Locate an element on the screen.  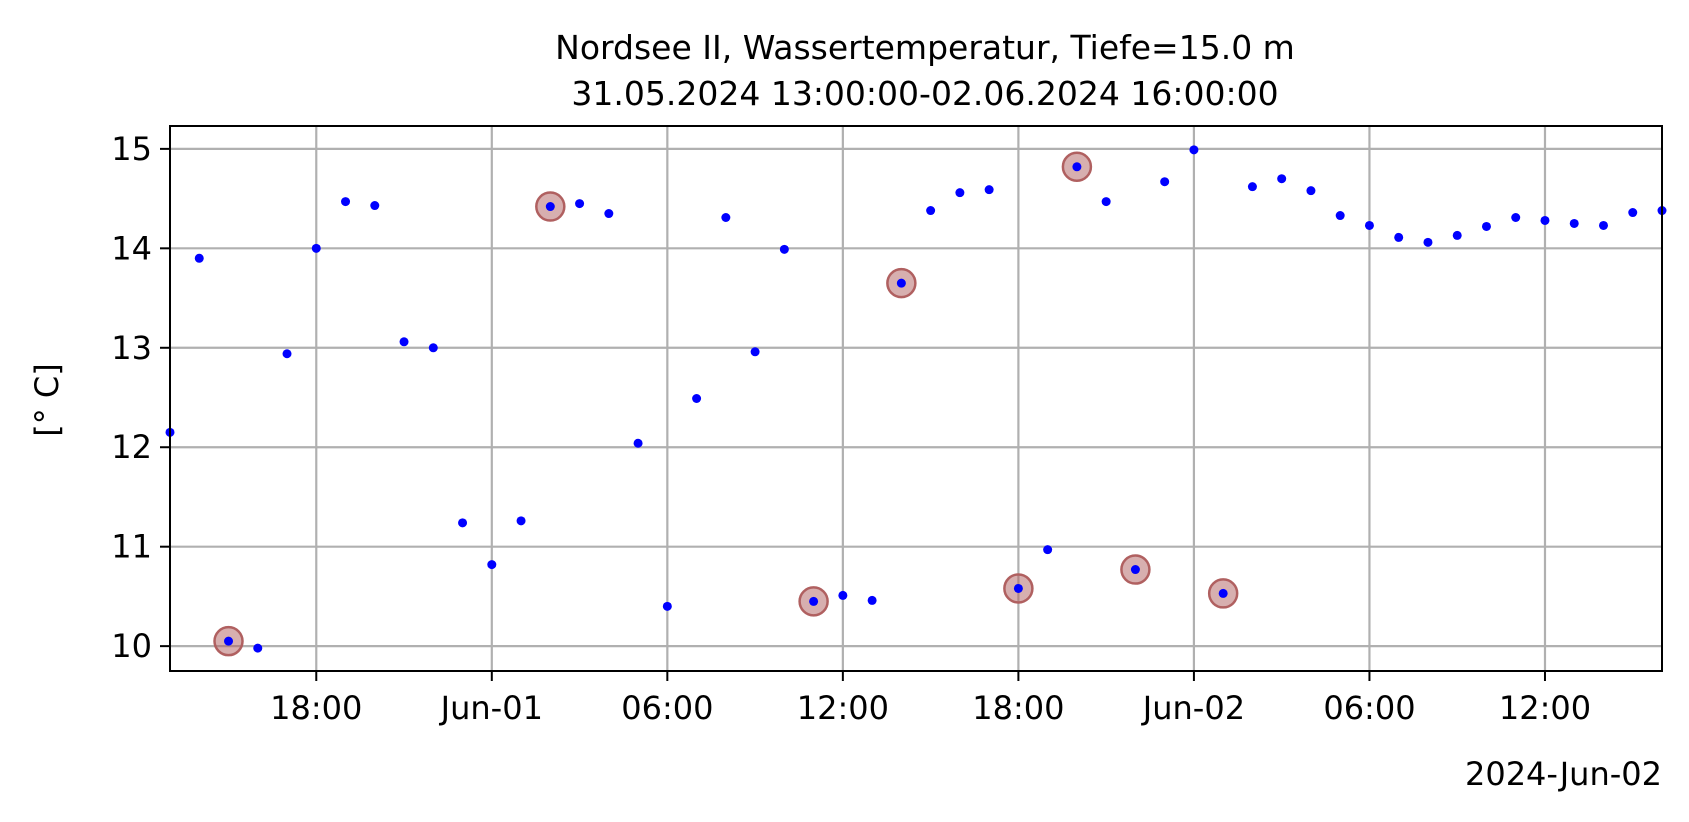
x-tick-label: Jun-02 is located at coordinates (1193, 708).